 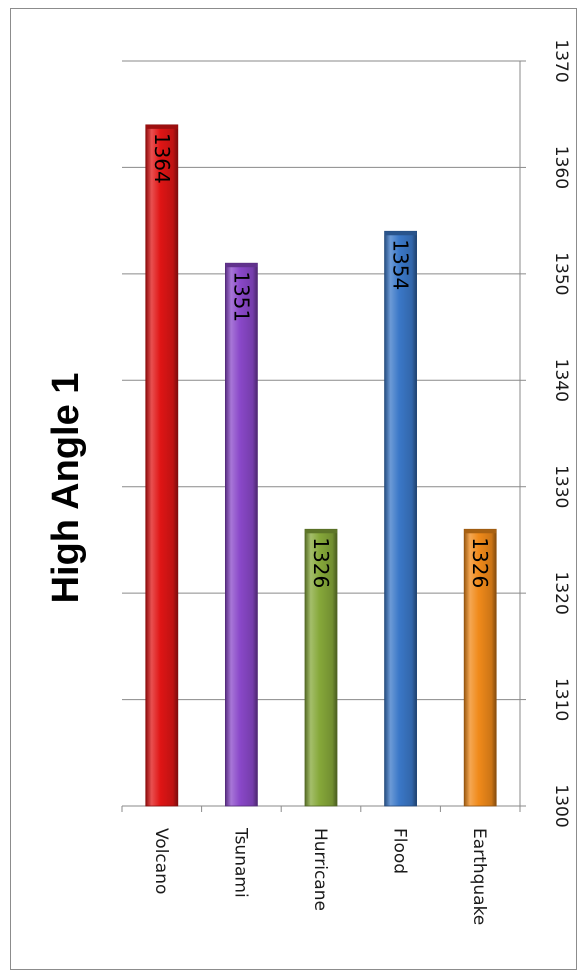 I want to click on bar-flood, so click(x=401, y=518).